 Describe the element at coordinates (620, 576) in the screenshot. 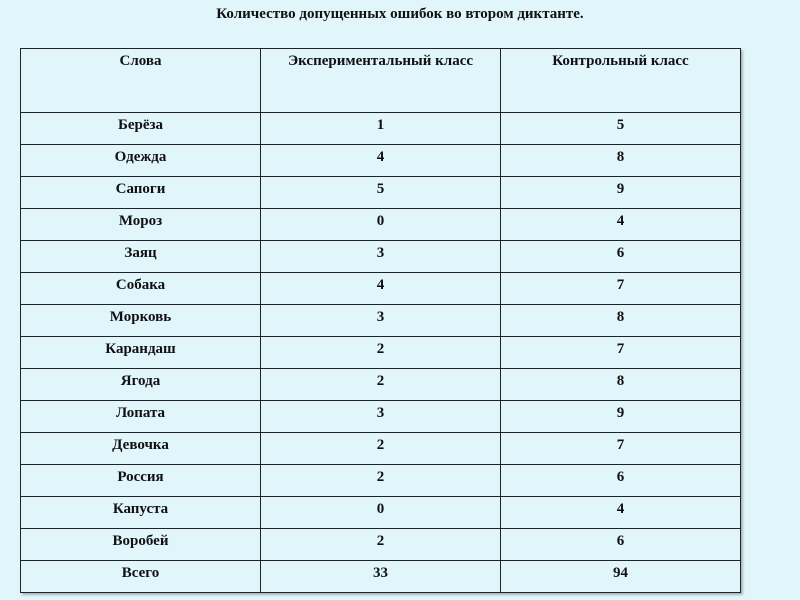

I see `table-cell: 94` at that location.